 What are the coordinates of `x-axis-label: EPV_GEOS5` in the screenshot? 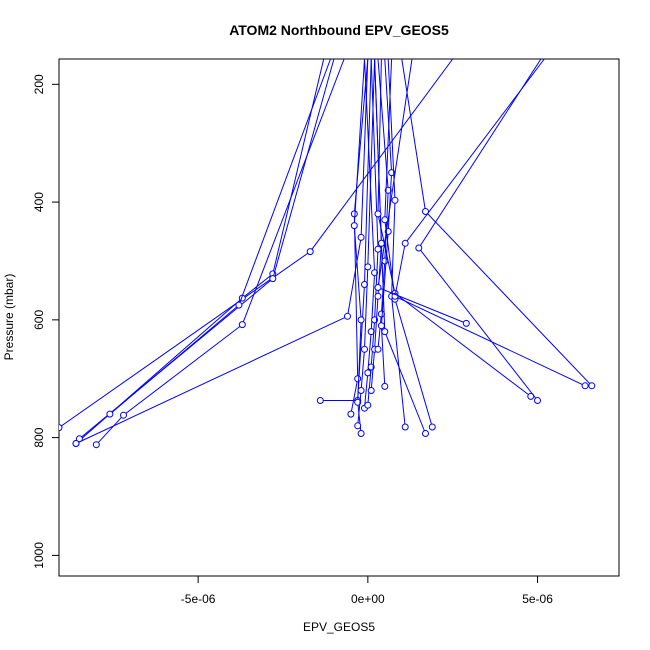 It's located at (339, 627).